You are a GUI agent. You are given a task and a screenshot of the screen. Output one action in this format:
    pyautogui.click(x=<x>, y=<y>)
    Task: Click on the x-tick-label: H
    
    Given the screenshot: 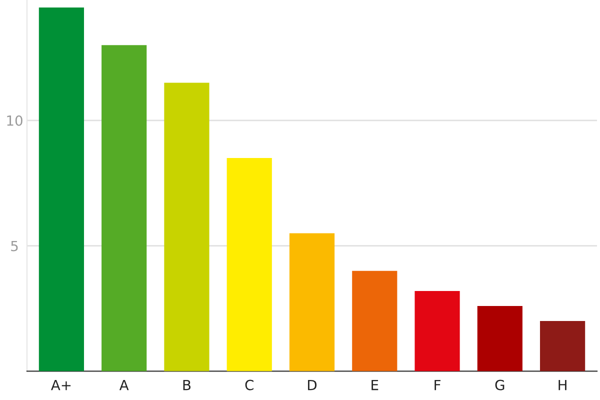 What is the action you would take?
    pyautogui.click(x=562, y=385)
    